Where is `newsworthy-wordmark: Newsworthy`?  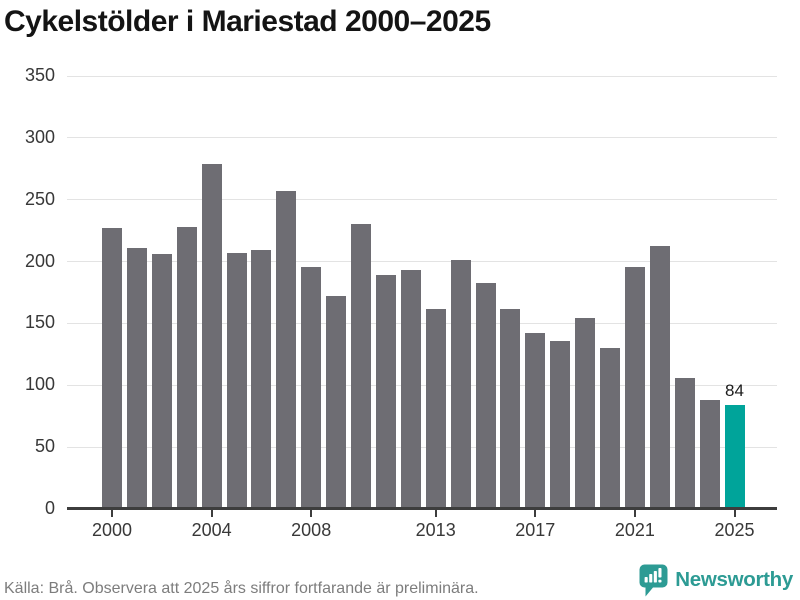 newsworthy-wordmark: Newsworthy is located at coordinates (734, 579).